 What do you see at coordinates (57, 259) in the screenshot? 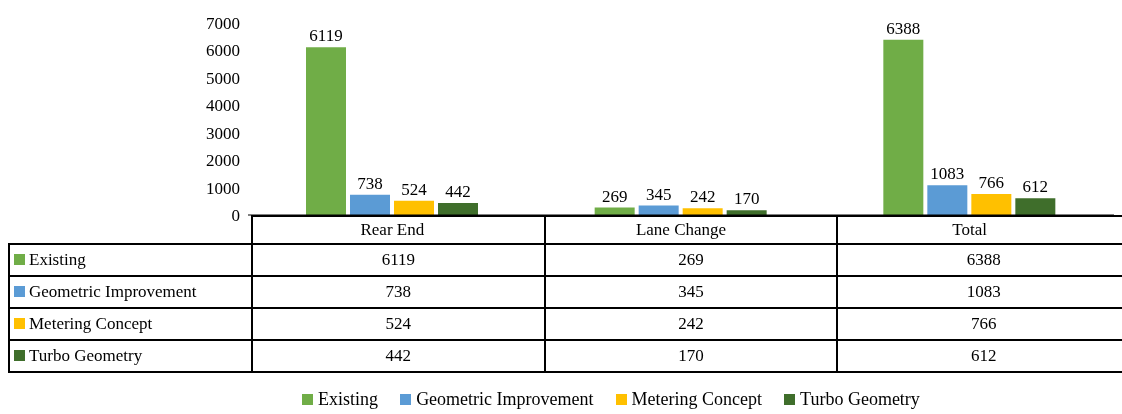
I see `text: Existing` at bounding box center [57, 259].